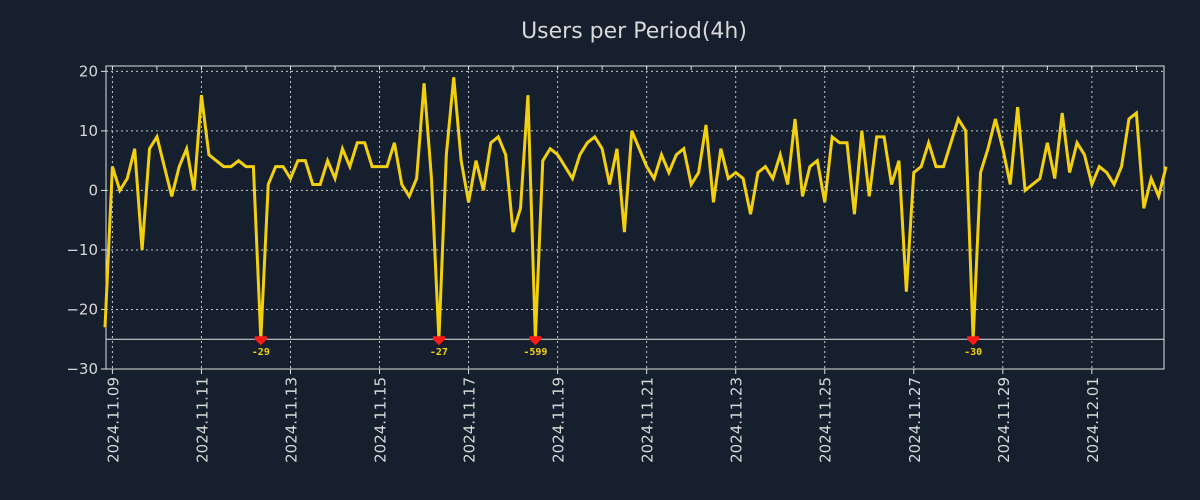 The width and height of the screenshot is (1200, 500). What do you see at coordinates (826, 420) in the screenshot?
I see `x-tick-label: 2024.11.25` at bounding box center [826, 420].